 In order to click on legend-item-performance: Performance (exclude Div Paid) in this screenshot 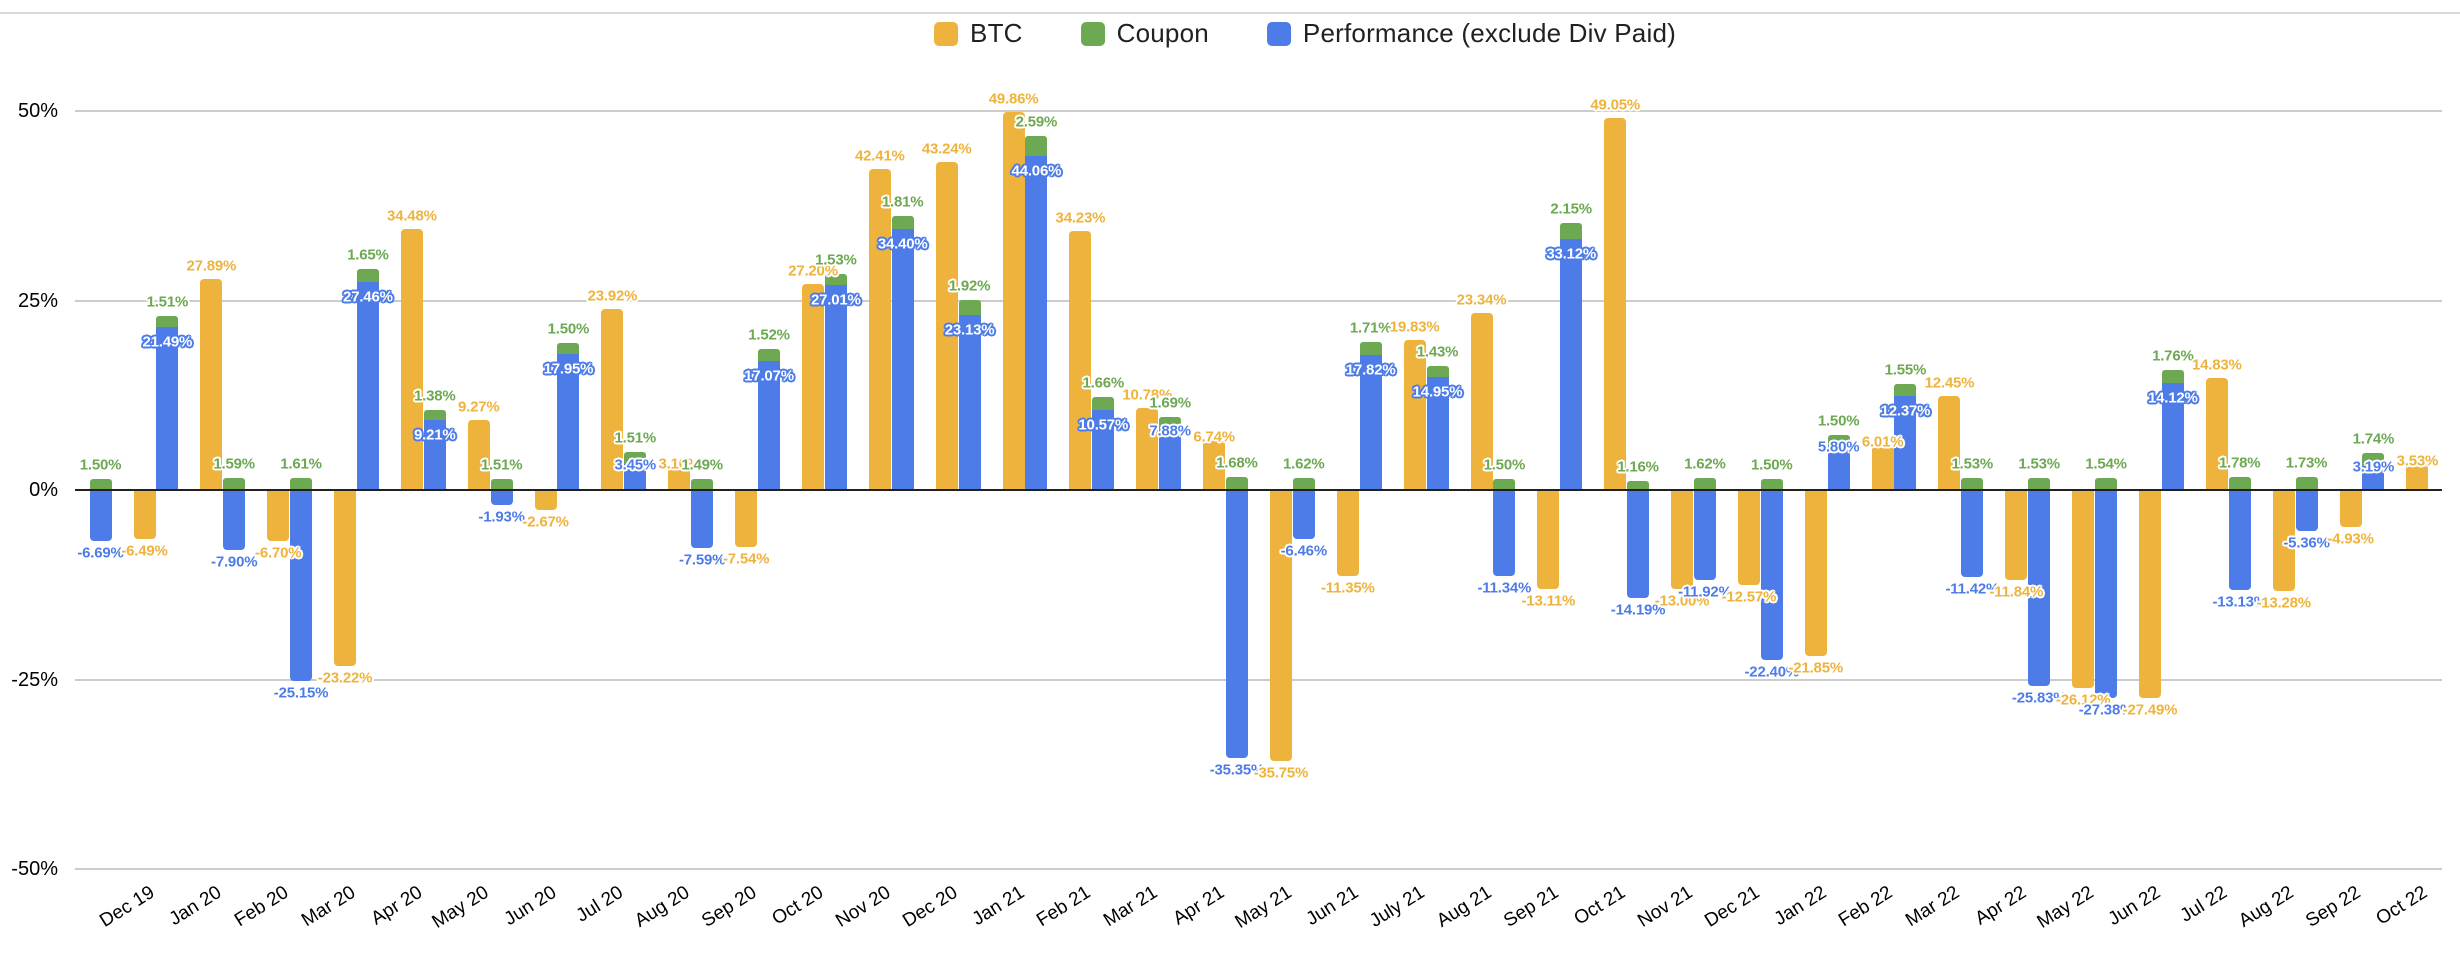, I will do `click(1471, 33)`.